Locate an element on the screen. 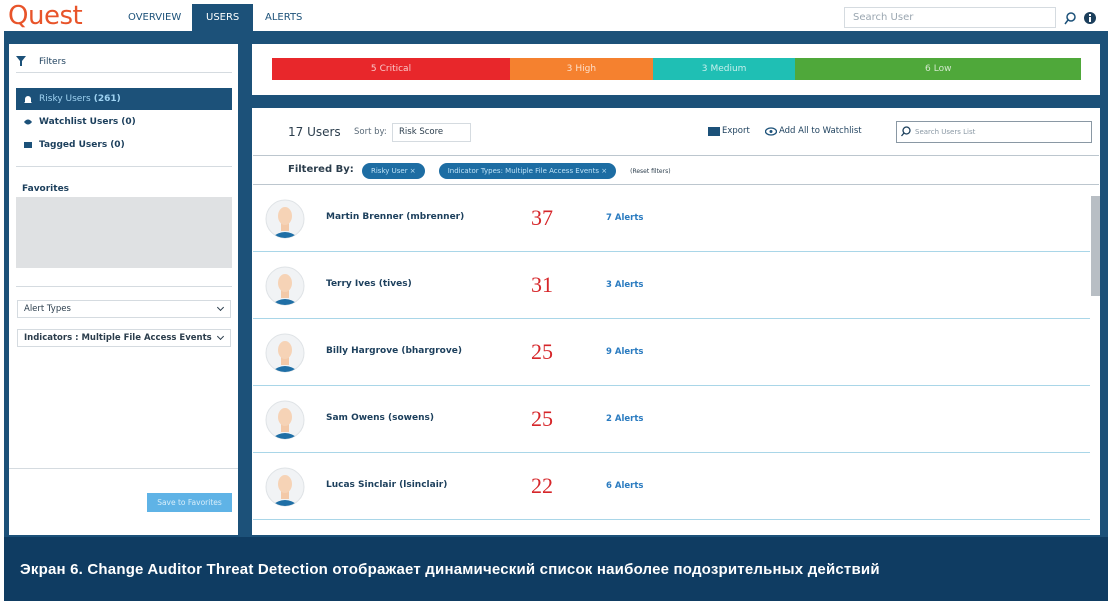 This screenshot has width=1112, height=605. severity-segment: 3 High is located at coordinates (581, 69).